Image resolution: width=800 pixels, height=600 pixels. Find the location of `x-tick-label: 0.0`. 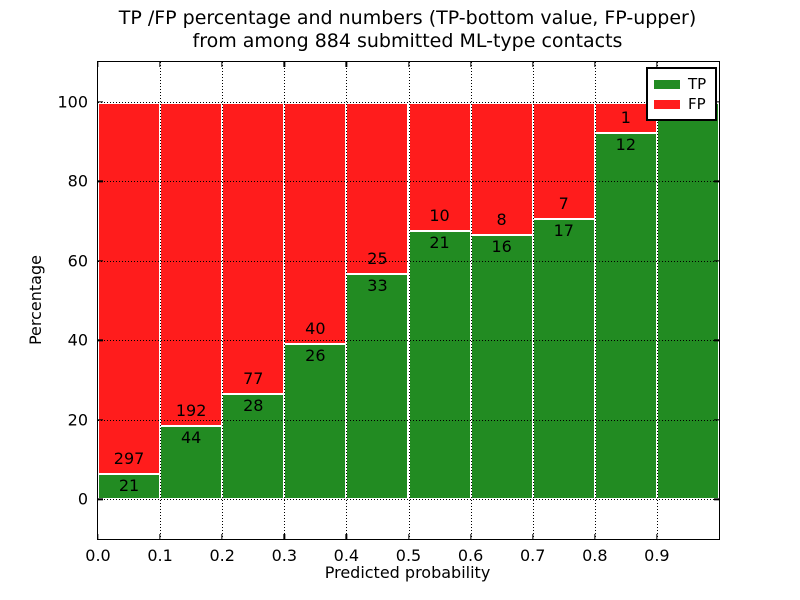

x-tick-label: 0.0 is located at coordinates (98, 555).